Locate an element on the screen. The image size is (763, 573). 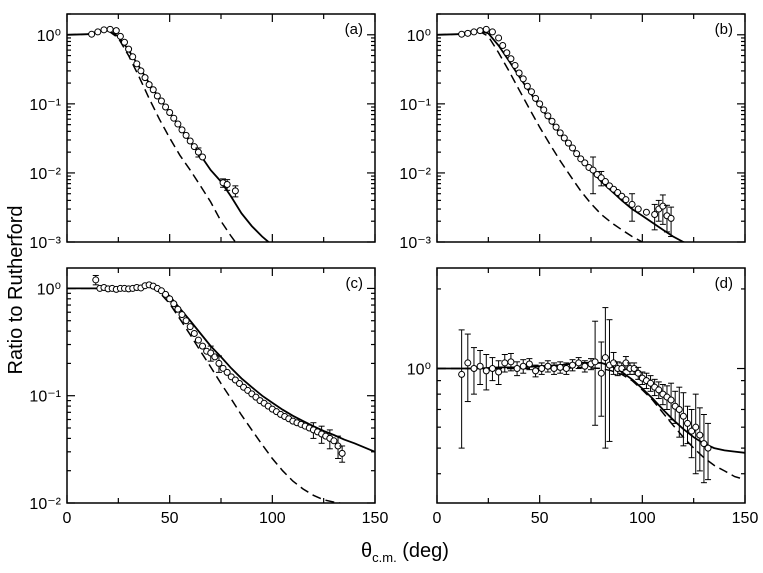
y-axis-label: Ratio to Rutherford is located at coordinates (16, 290).